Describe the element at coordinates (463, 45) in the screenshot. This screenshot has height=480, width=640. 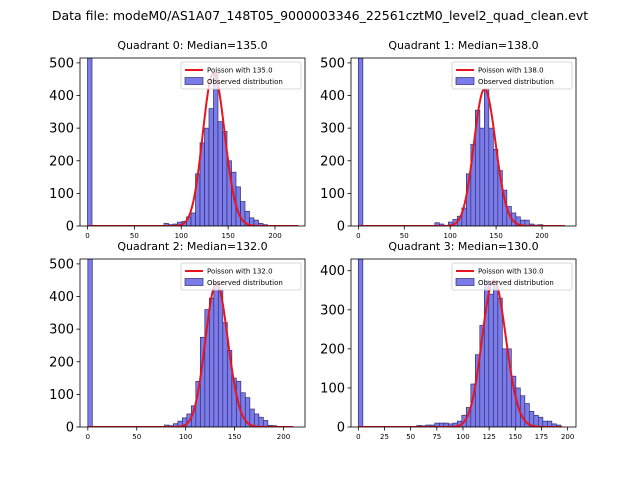
I see `chart-title: Quadrant 1: Median=138.0` at that location.